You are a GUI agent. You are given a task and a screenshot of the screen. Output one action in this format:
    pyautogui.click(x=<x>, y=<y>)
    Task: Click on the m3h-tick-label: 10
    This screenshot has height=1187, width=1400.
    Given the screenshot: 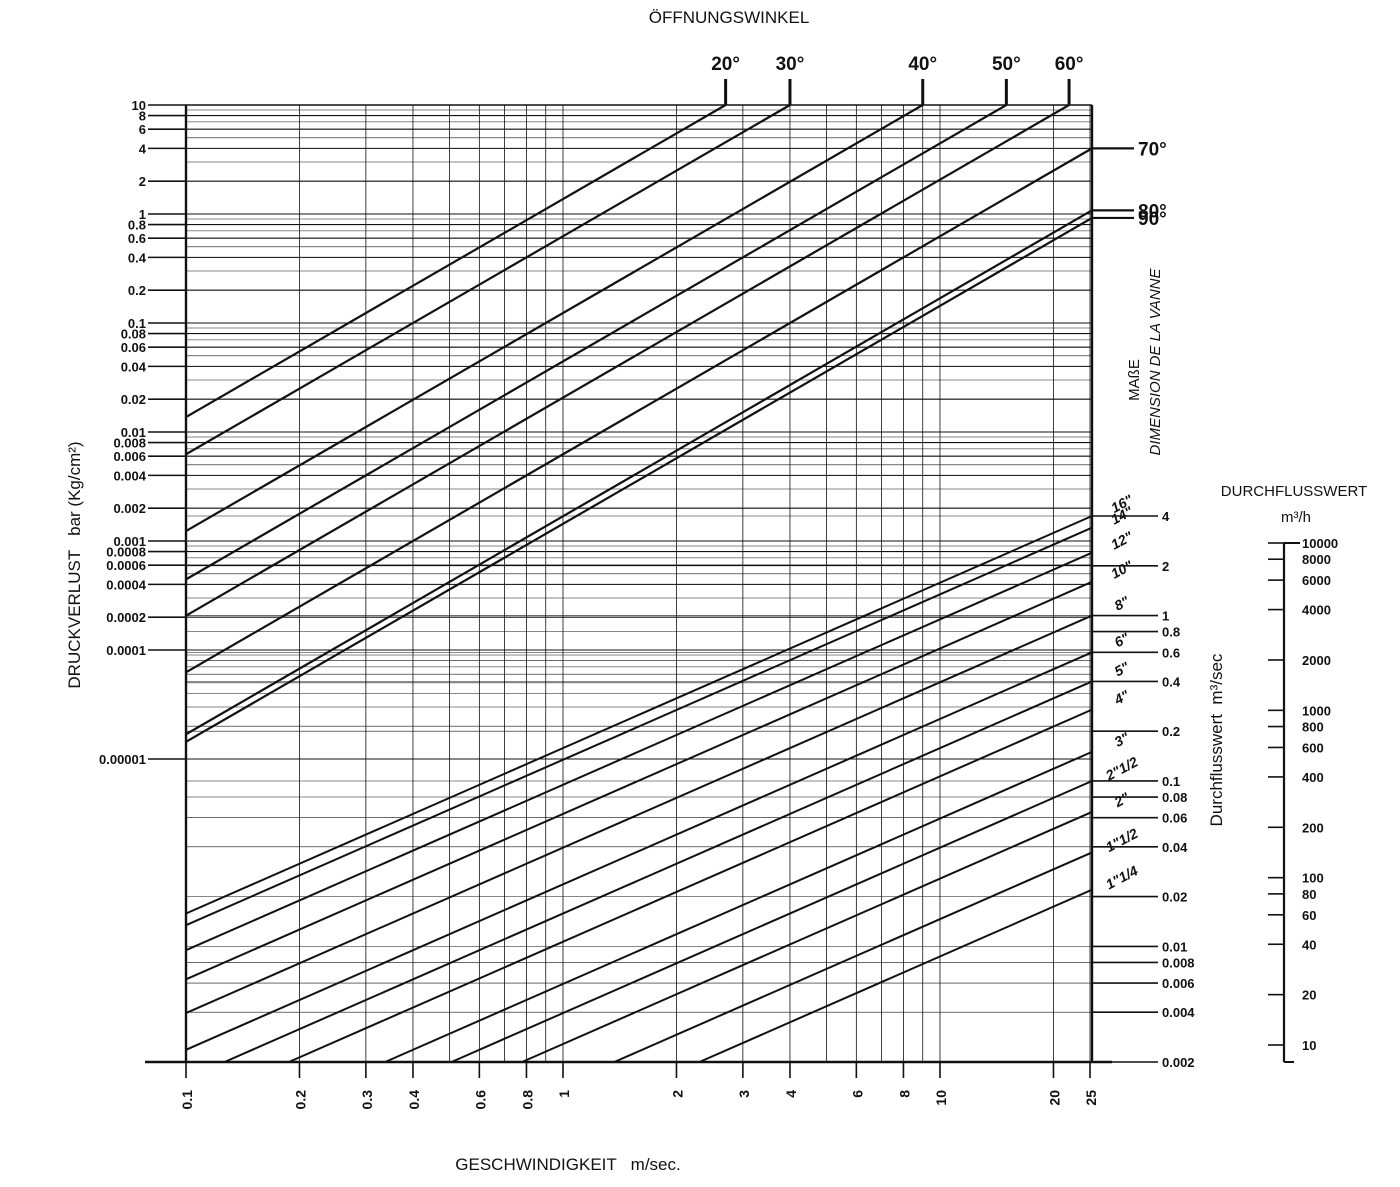 What is the action you would take?
    pyautogui.click(x=1309, y=1045)
    